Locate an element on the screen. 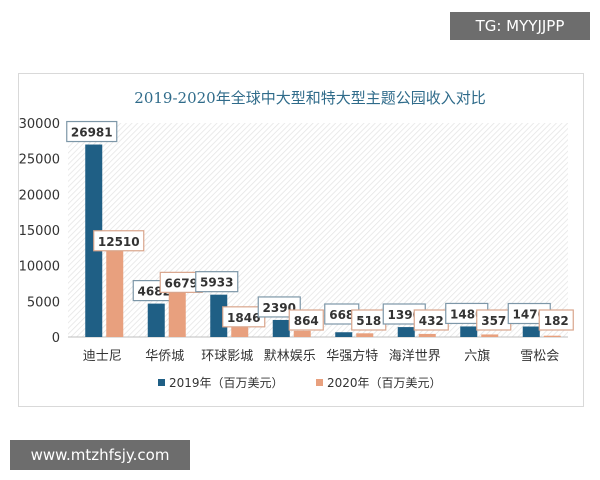  y-tick-label: 30000 is located at coordinates (39, 124).